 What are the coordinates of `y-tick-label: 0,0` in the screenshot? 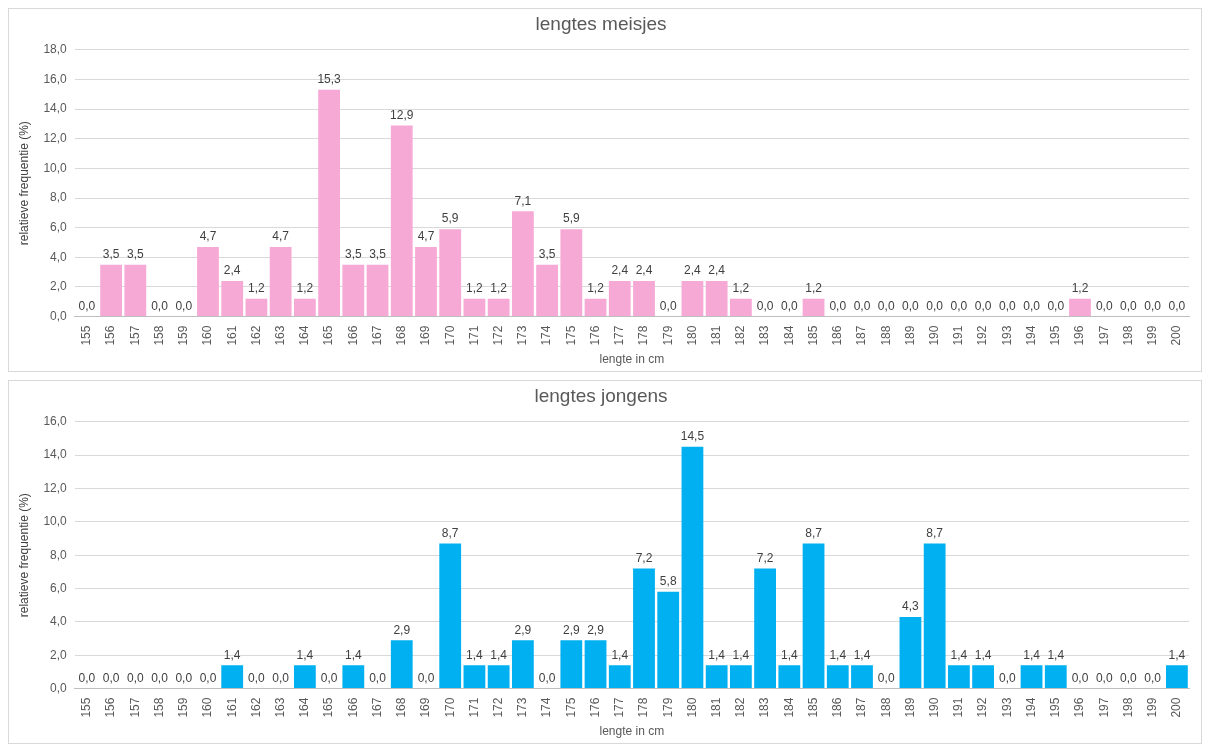 It's located at (59, 687).